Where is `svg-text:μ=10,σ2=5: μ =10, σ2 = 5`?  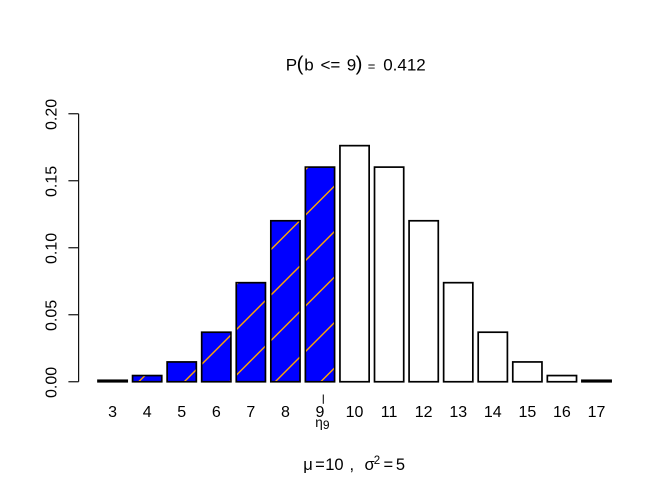 svg-text:μ=10,σ2=5: μ =10, σ2 = 5 is located at coordinates (354, 464).